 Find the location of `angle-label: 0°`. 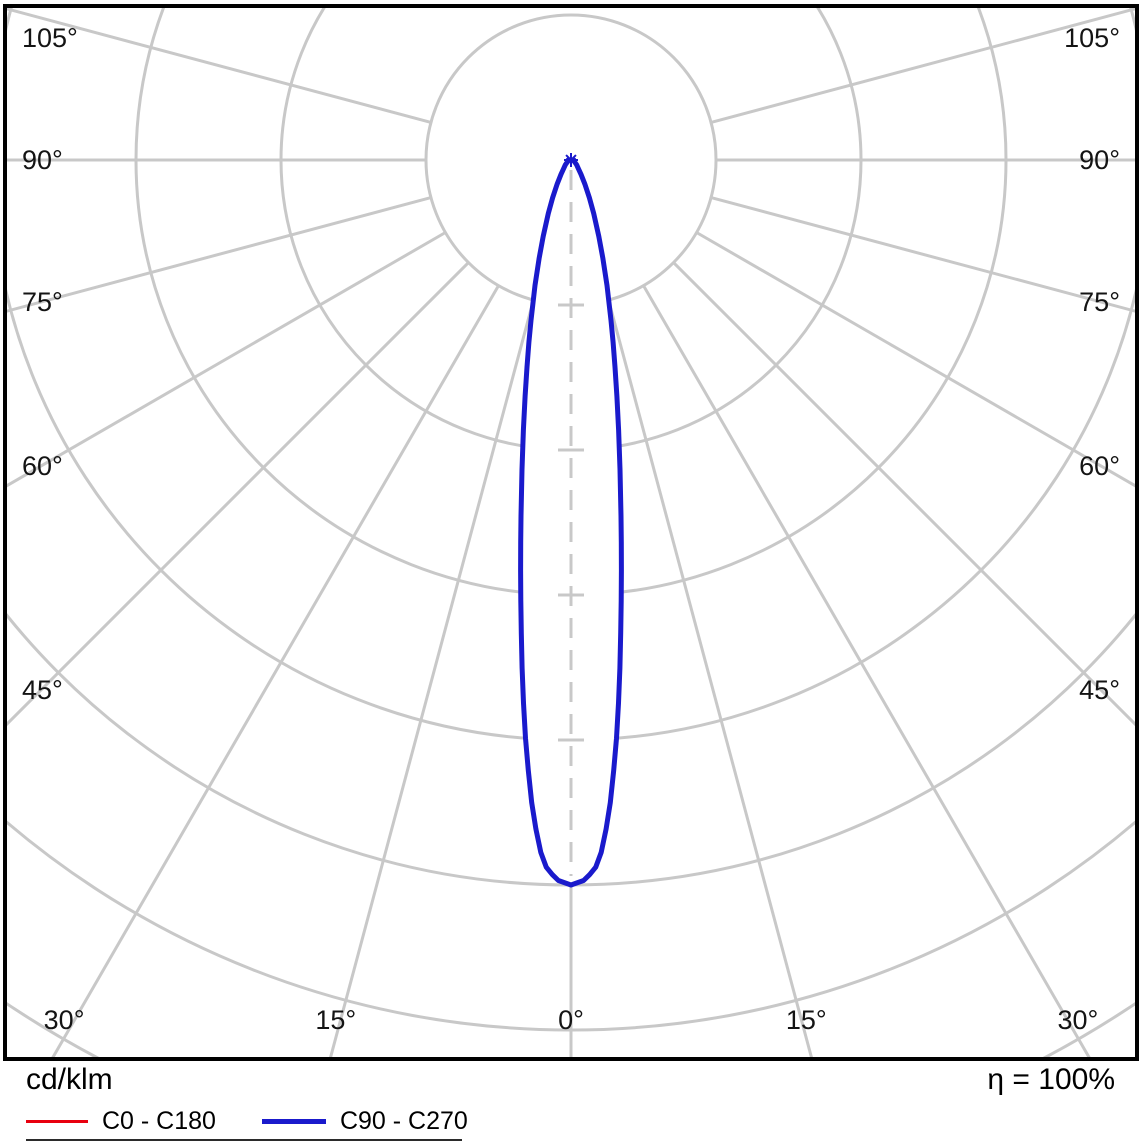

angle-label: 0° is located at coordinates (571, 1020).